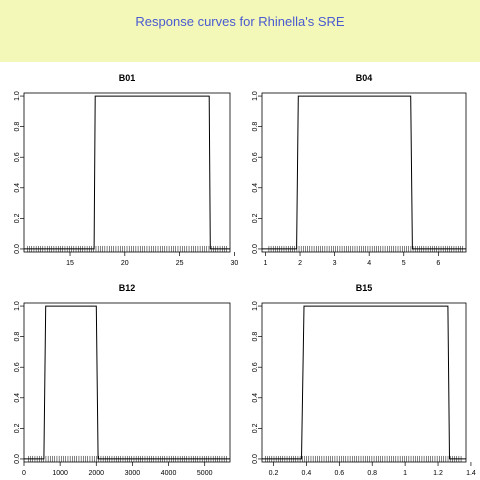 This screenshot has width=480, height=480. I want to click on panel-3-x-tick-label: 0, so click(24, 473).